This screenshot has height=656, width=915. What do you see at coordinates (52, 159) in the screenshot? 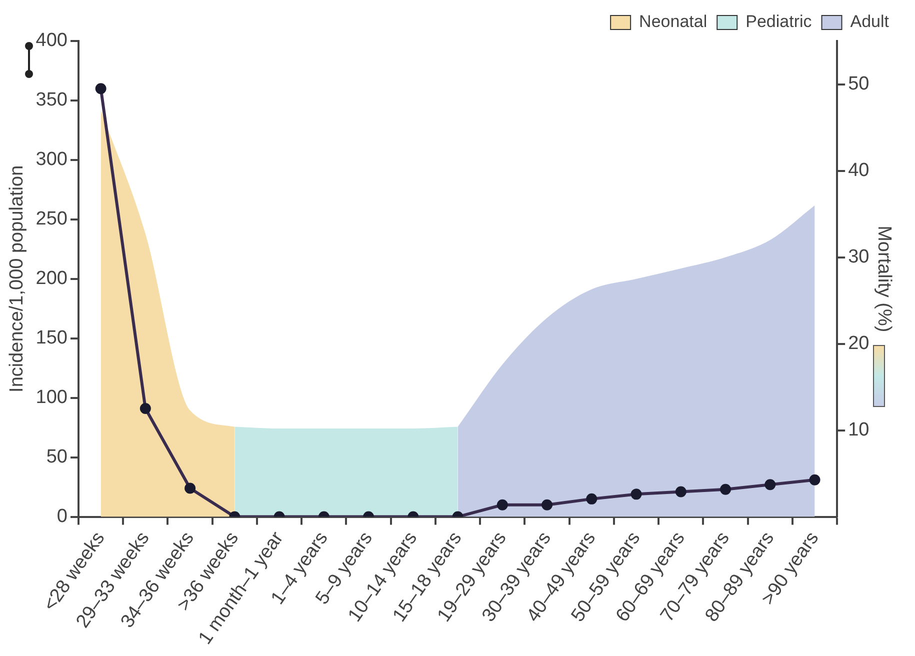
I see `y-tick-label: 300` at bounding box center [52, 159].